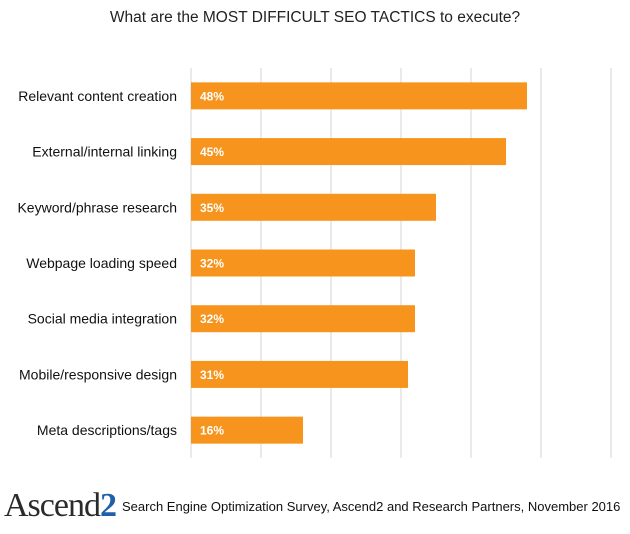  Describe the element at coordinates (107, 430) in the screenshot. I see `category-label: Meta descriptions/tags` at that location.